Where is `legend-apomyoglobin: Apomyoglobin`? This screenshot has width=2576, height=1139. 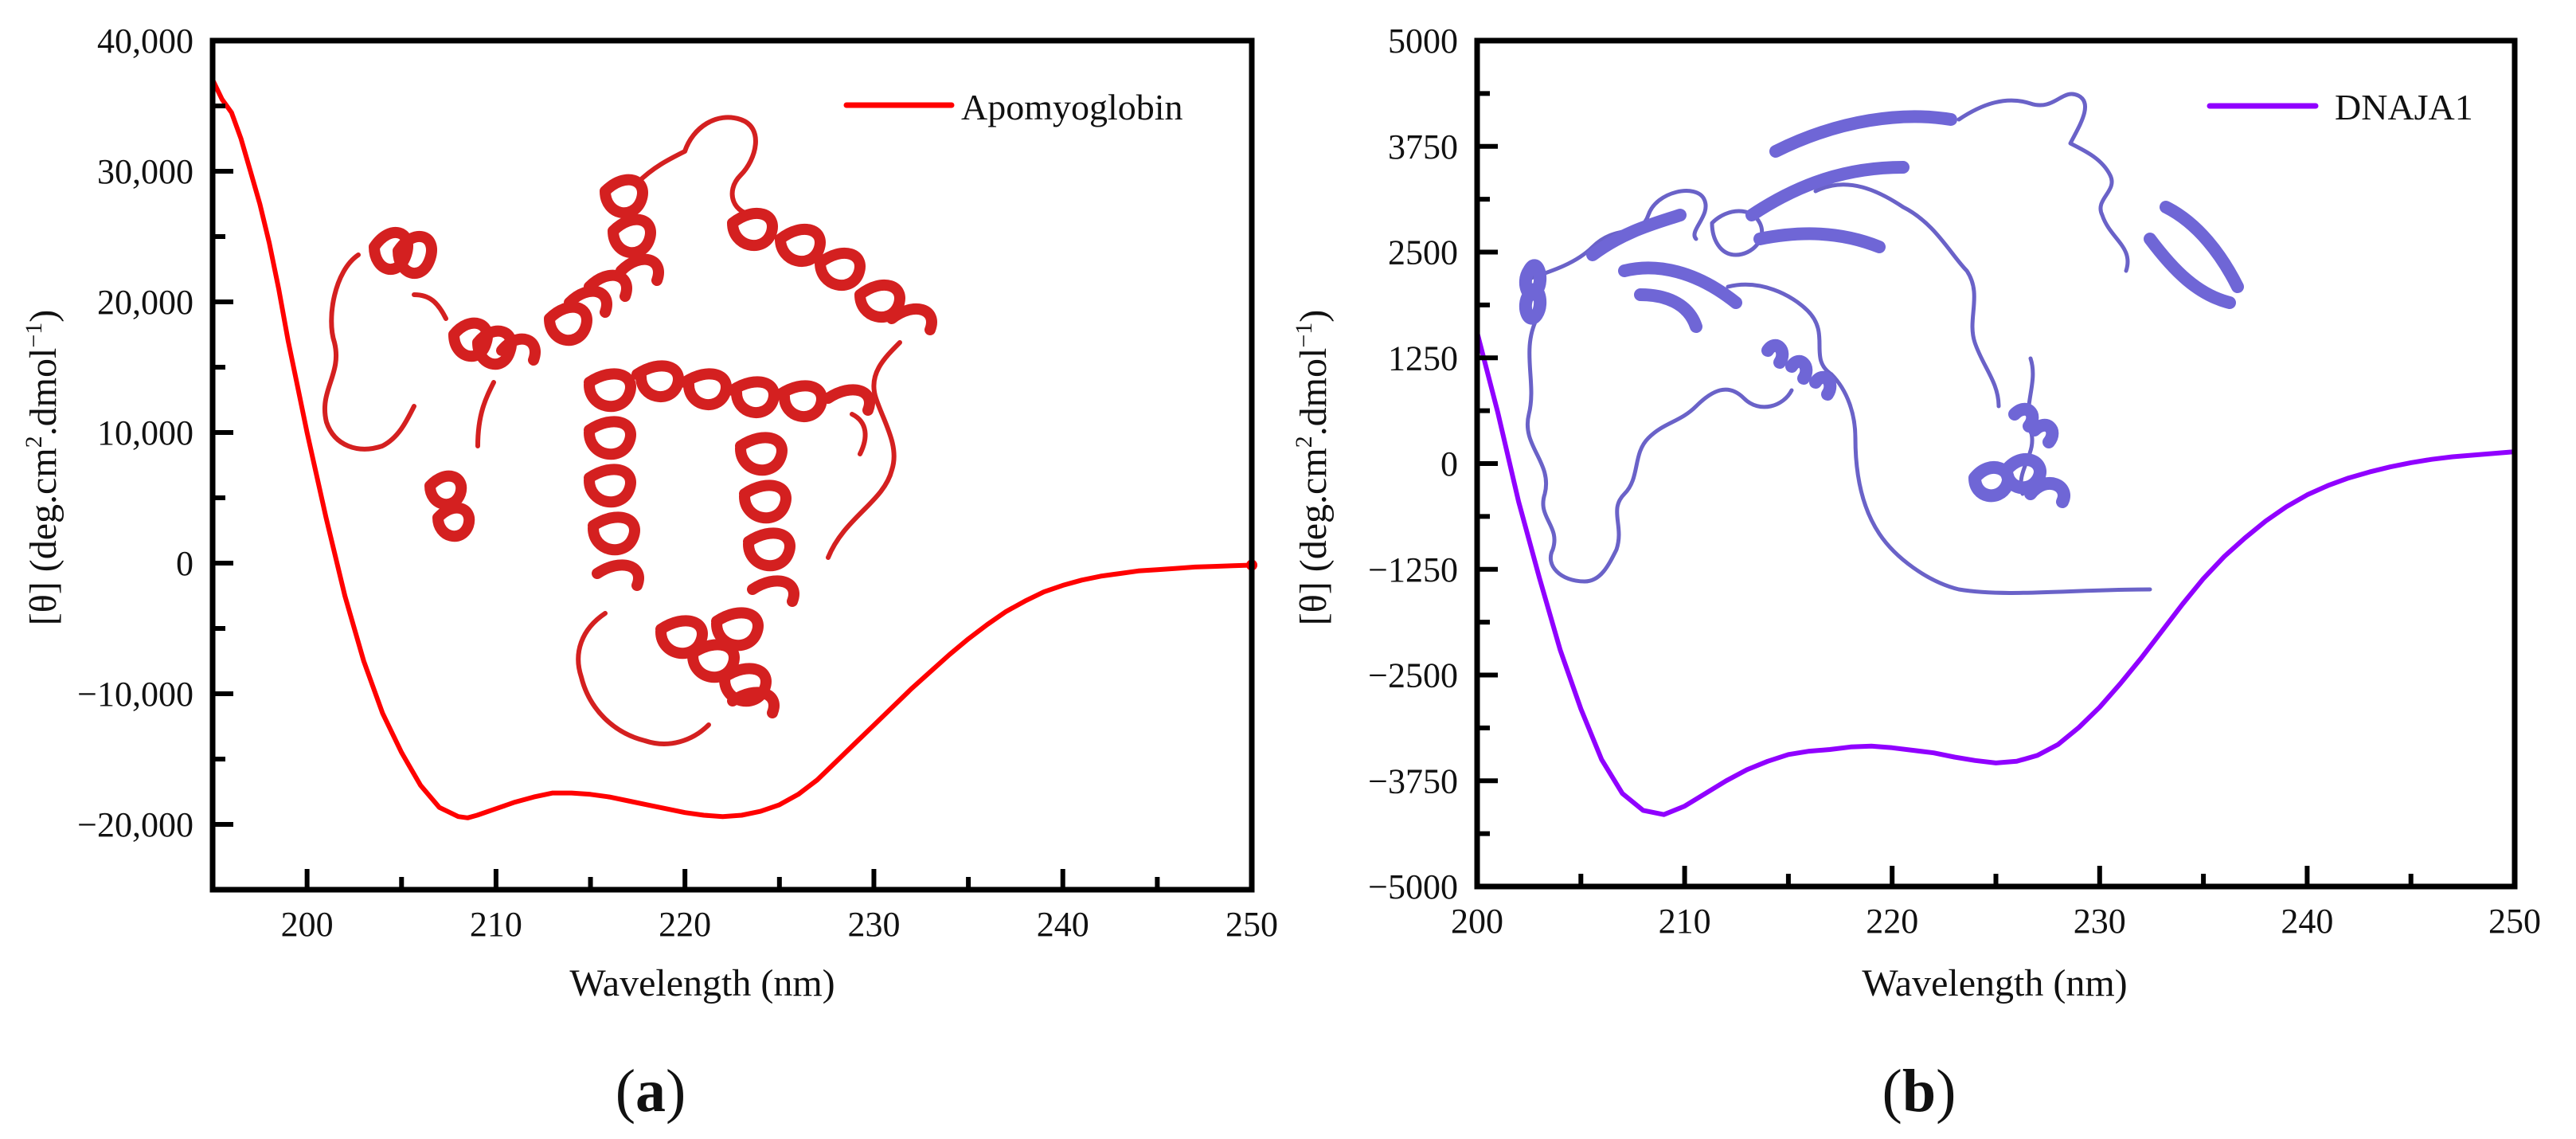
legend-apomyoglobin: Apomyoglobin is located at coordinates (1013, 107).